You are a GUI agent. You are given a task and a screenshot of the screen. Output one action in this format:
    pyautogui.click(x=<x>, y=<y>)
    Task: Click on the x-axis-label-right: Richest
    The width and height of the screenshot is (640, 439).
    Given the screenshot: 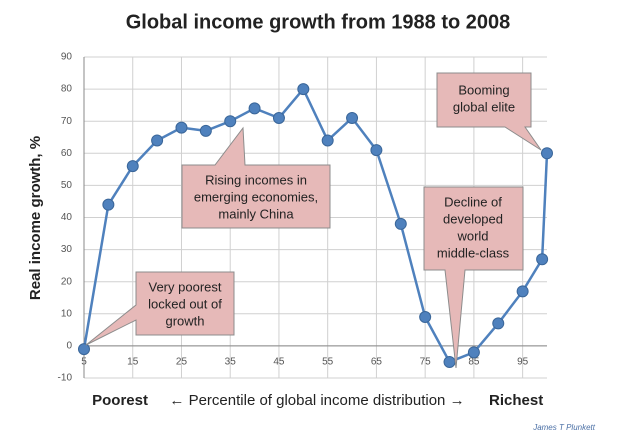 What is the action you would take?
    pyautogui.click(x=516, y=400)
    